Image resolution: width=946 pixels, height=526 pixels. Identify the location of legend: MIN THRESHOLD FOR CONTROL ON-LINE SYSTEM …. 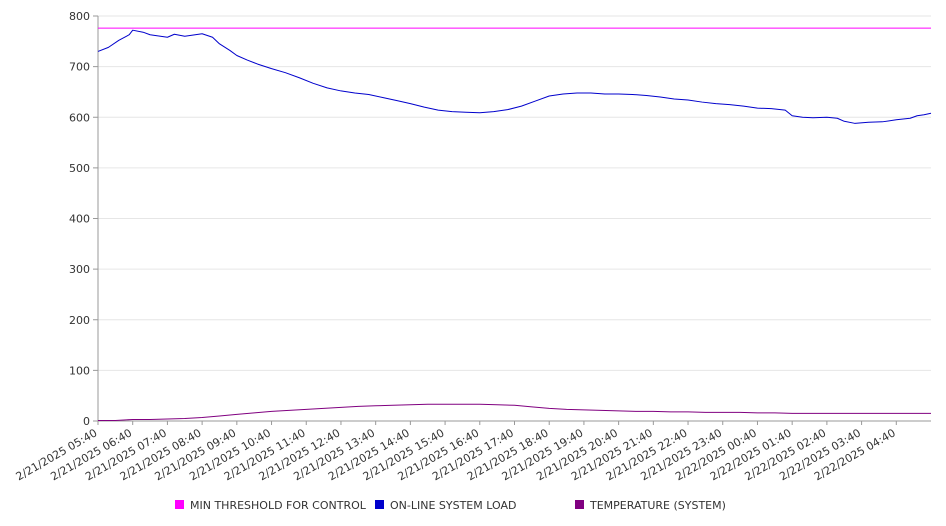
(450, 505).